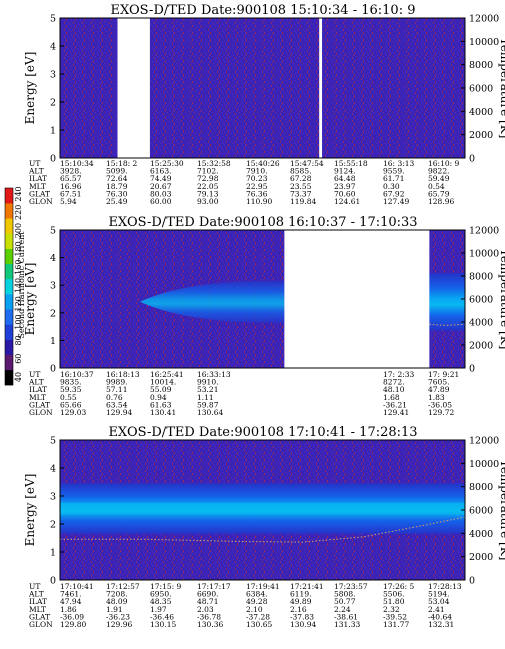 Image resolution: width=505 pixels, height=649 pixels. Describe the element at coordinates (71, 186) in the screenshot. I see `ephemeris-value: 16.96` at that location.